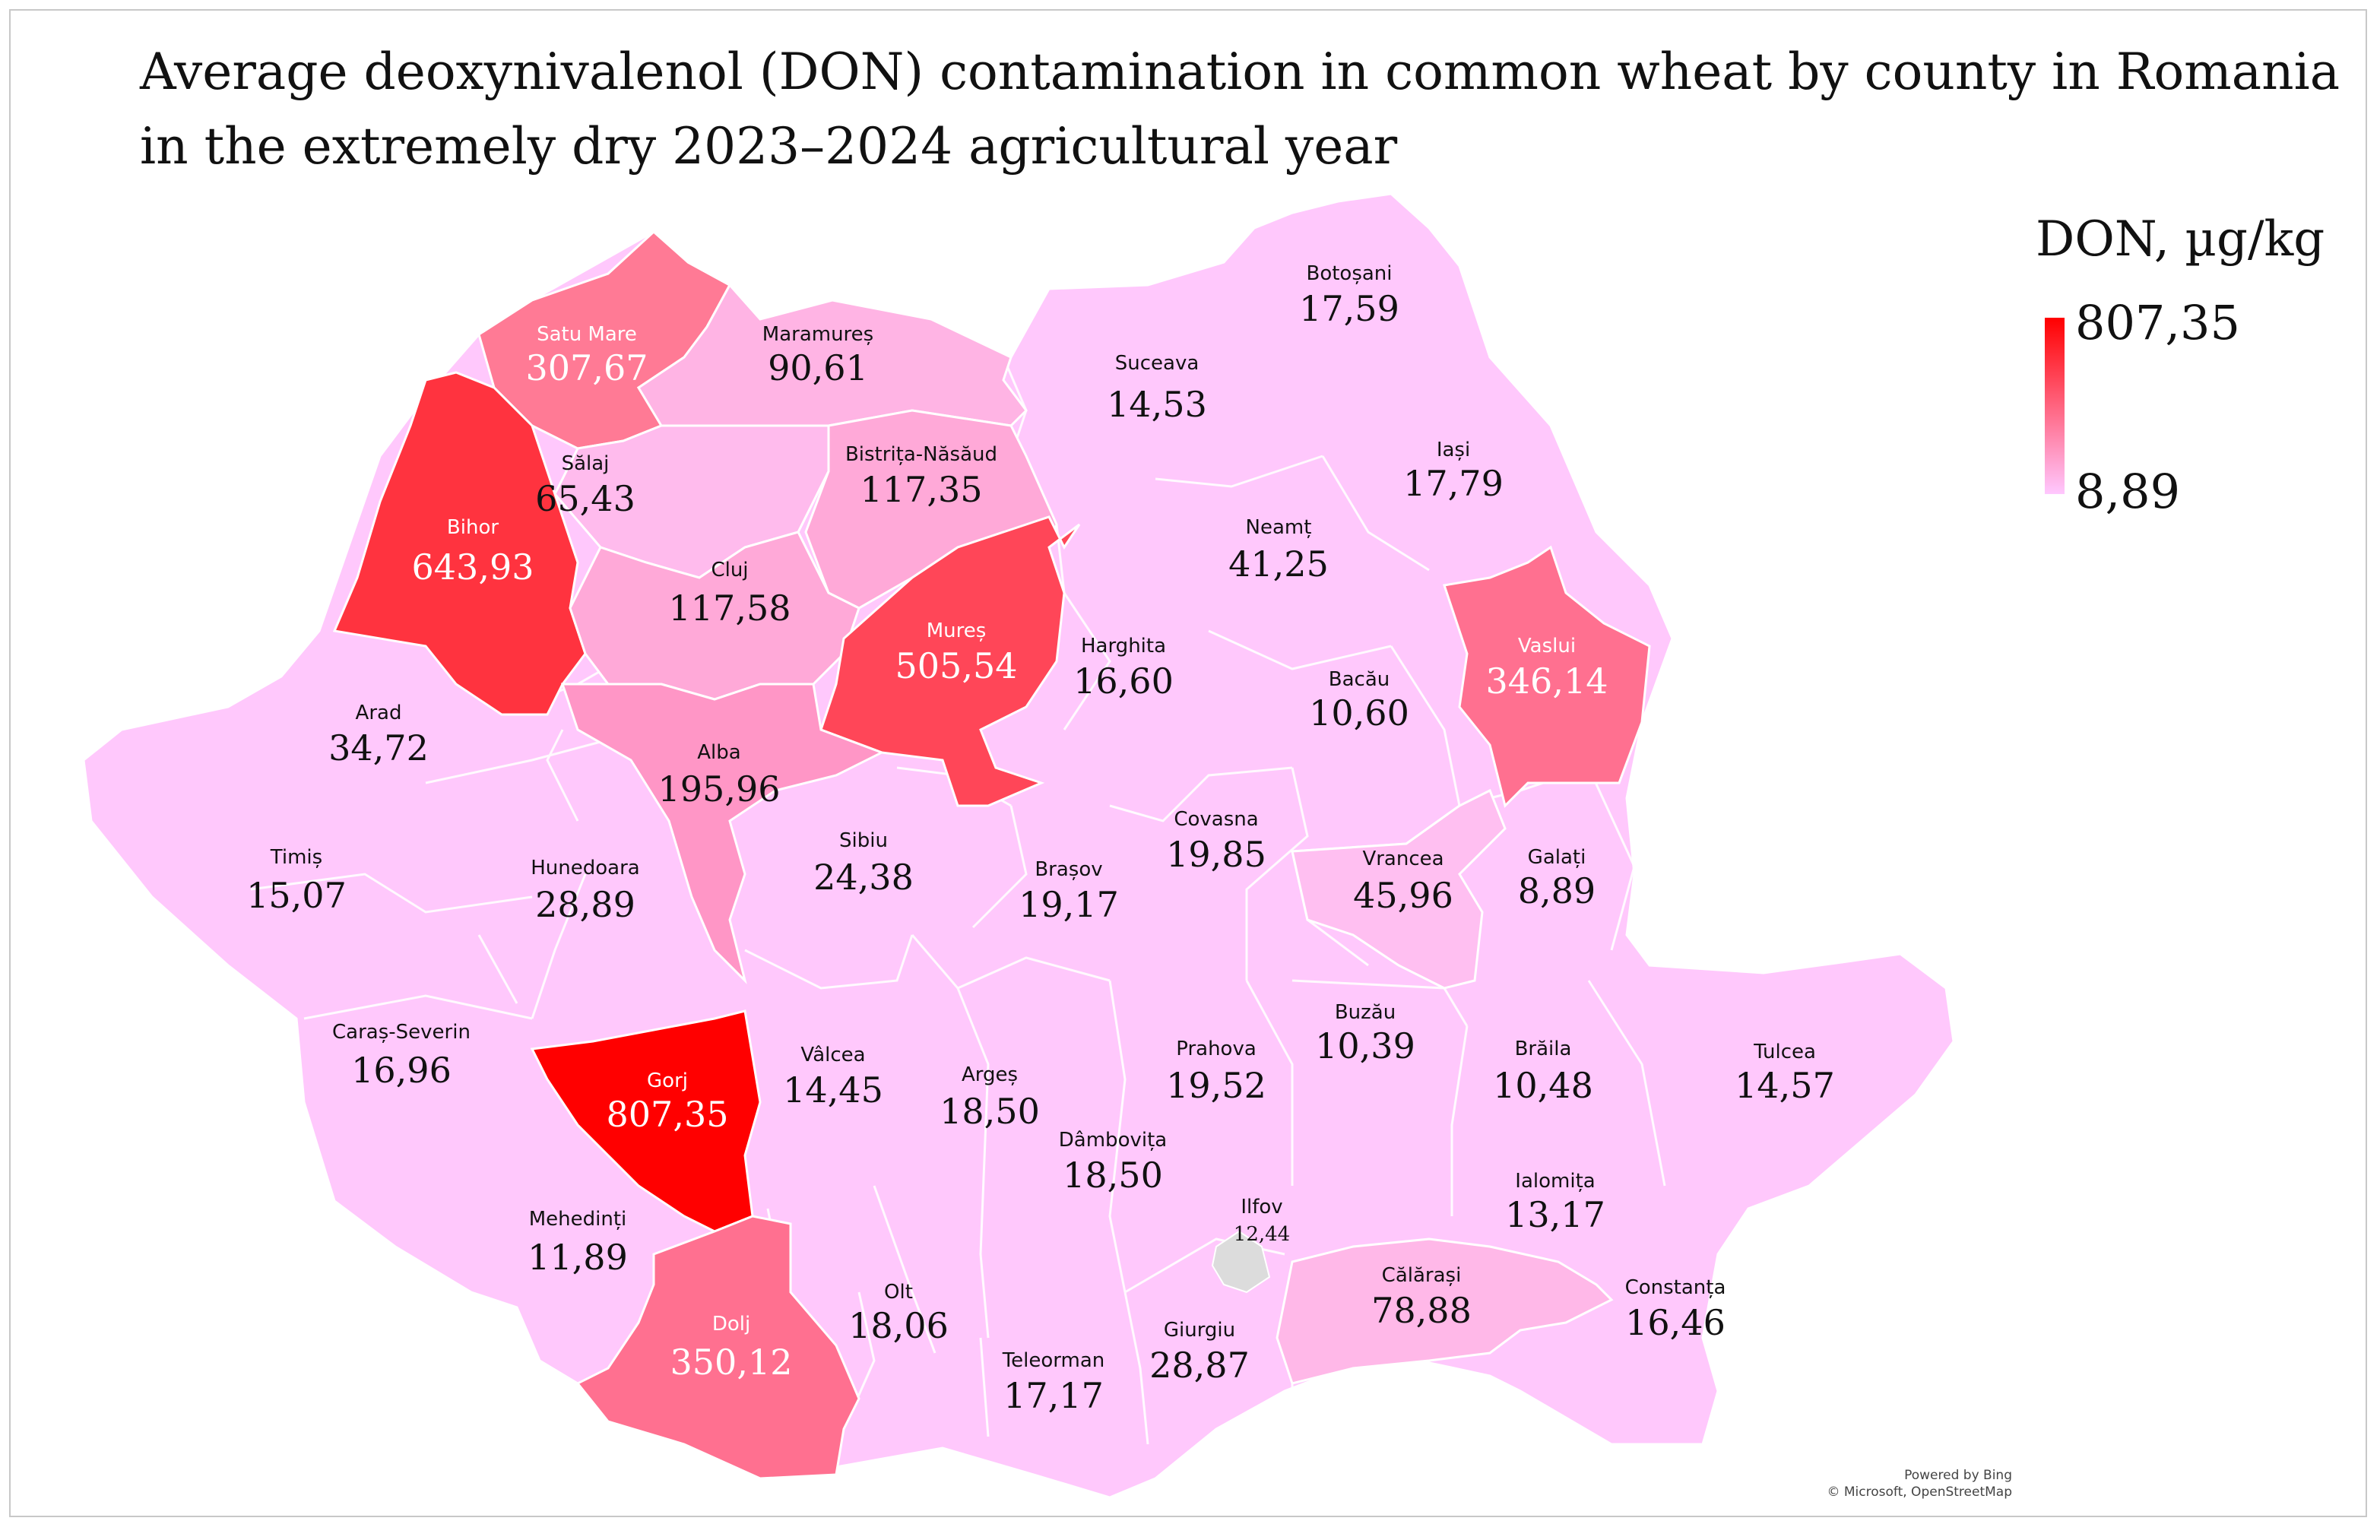 The image size is (2380, 1540). What do you see at coordinates (1216, 854) in the screenshot?
I see `county-value-covasna: 19,85` at bounding box center [1216, 854].